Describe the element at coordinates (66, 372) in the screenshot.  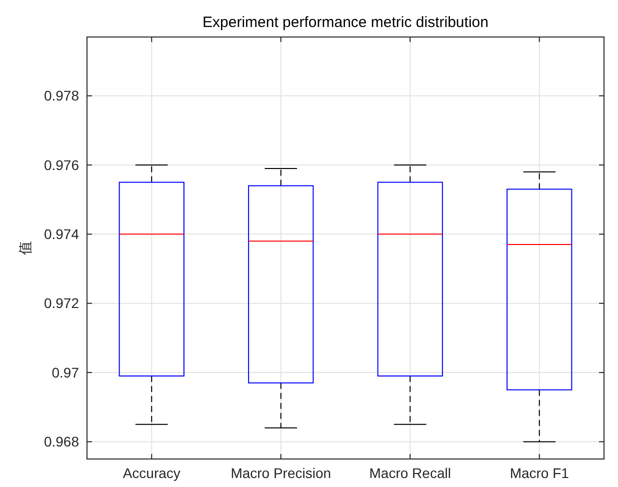
I see `y-tick-label: 0.97` at that location.